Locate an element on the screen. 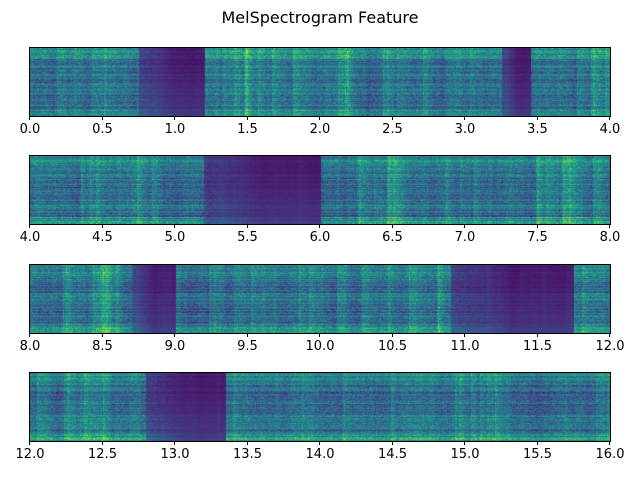 The height and width of the screenshot is (480, 640). x-tick-label: 15.0 is located at coordinates (465, 454).